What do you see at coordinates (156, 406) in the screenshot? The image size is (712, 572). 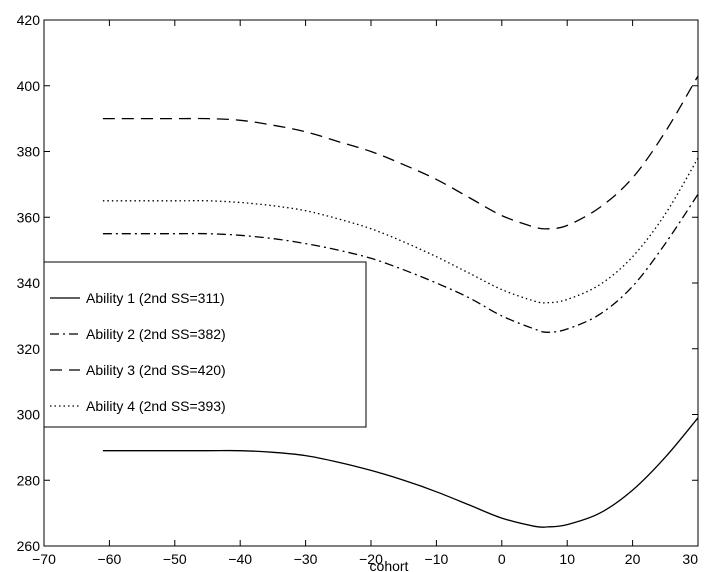 I see `legend-label-ability-4: Ability 4 (2nd SS=393)` at bounding box center [156, 406].